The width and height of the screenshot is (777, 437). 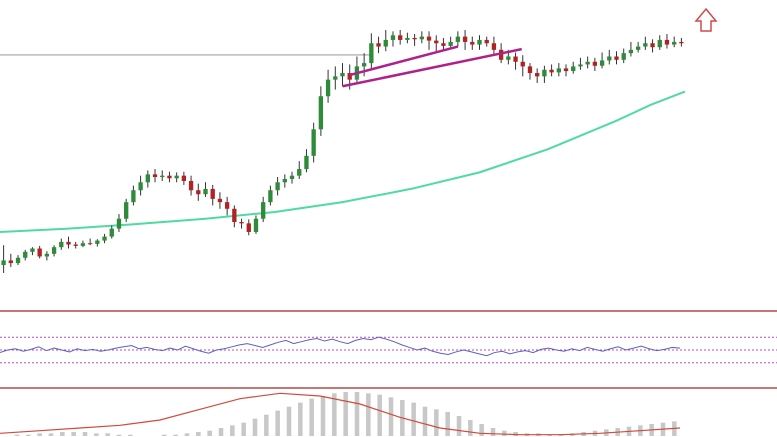 What do you see at coordinates (340, 414) in the screenshot?
I see `macd-signal-line` at bounding box center [340, 414].